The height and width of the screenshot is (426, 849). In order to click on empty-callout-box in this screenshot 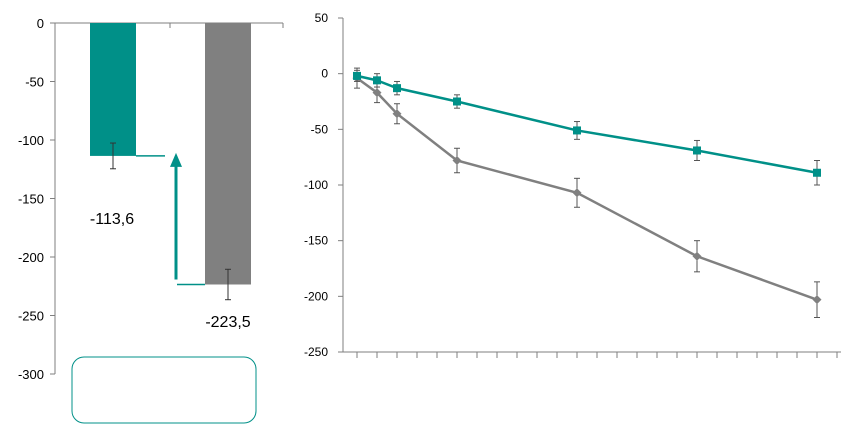, I will do `click(164, 390)`.